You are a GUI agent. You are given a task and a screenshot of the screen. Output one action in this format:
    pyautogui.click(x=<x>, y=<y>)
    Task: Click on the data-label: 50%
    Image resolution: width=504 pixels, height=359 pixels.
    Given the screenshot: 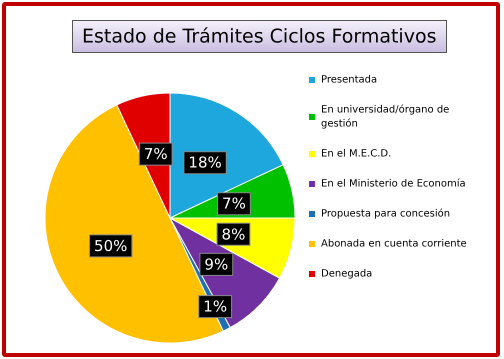 What is the action you would take?
    pyautogui.click(x=111, y=245)
    